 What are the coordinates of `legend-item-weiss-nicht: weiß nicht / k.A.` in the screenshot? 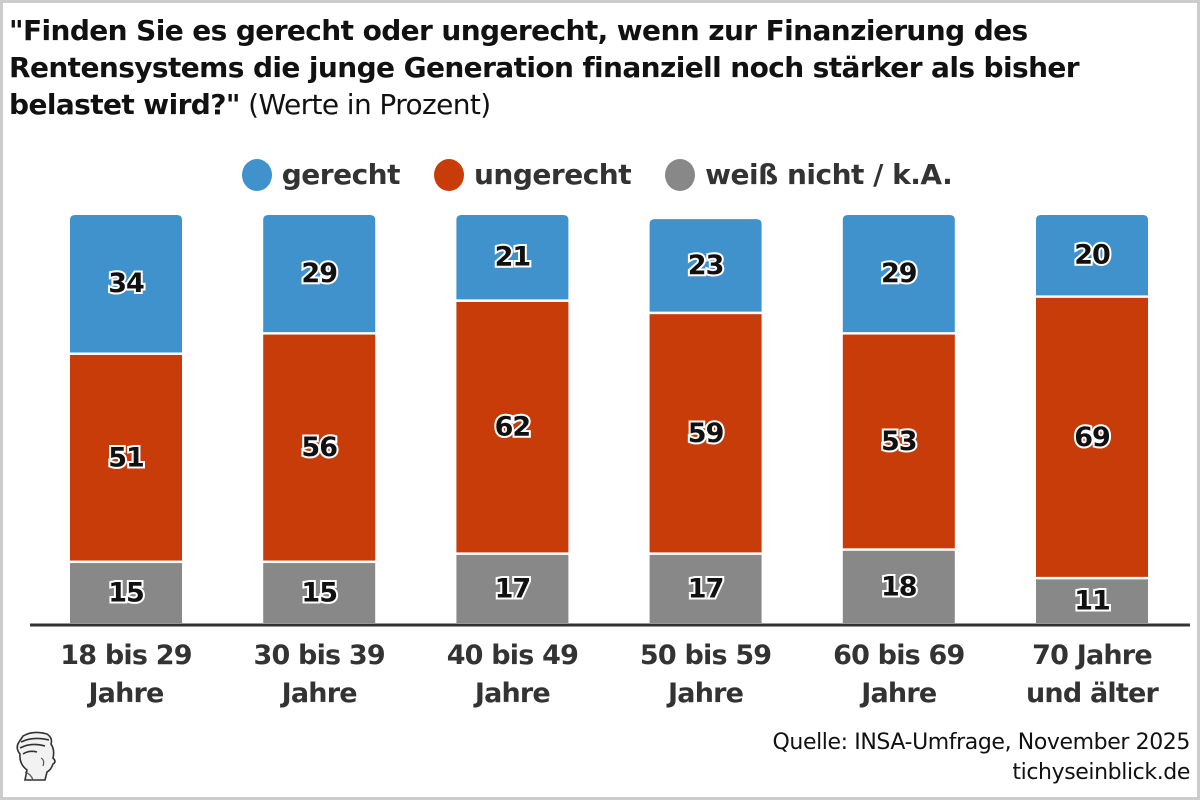 It's located at (809, 174).